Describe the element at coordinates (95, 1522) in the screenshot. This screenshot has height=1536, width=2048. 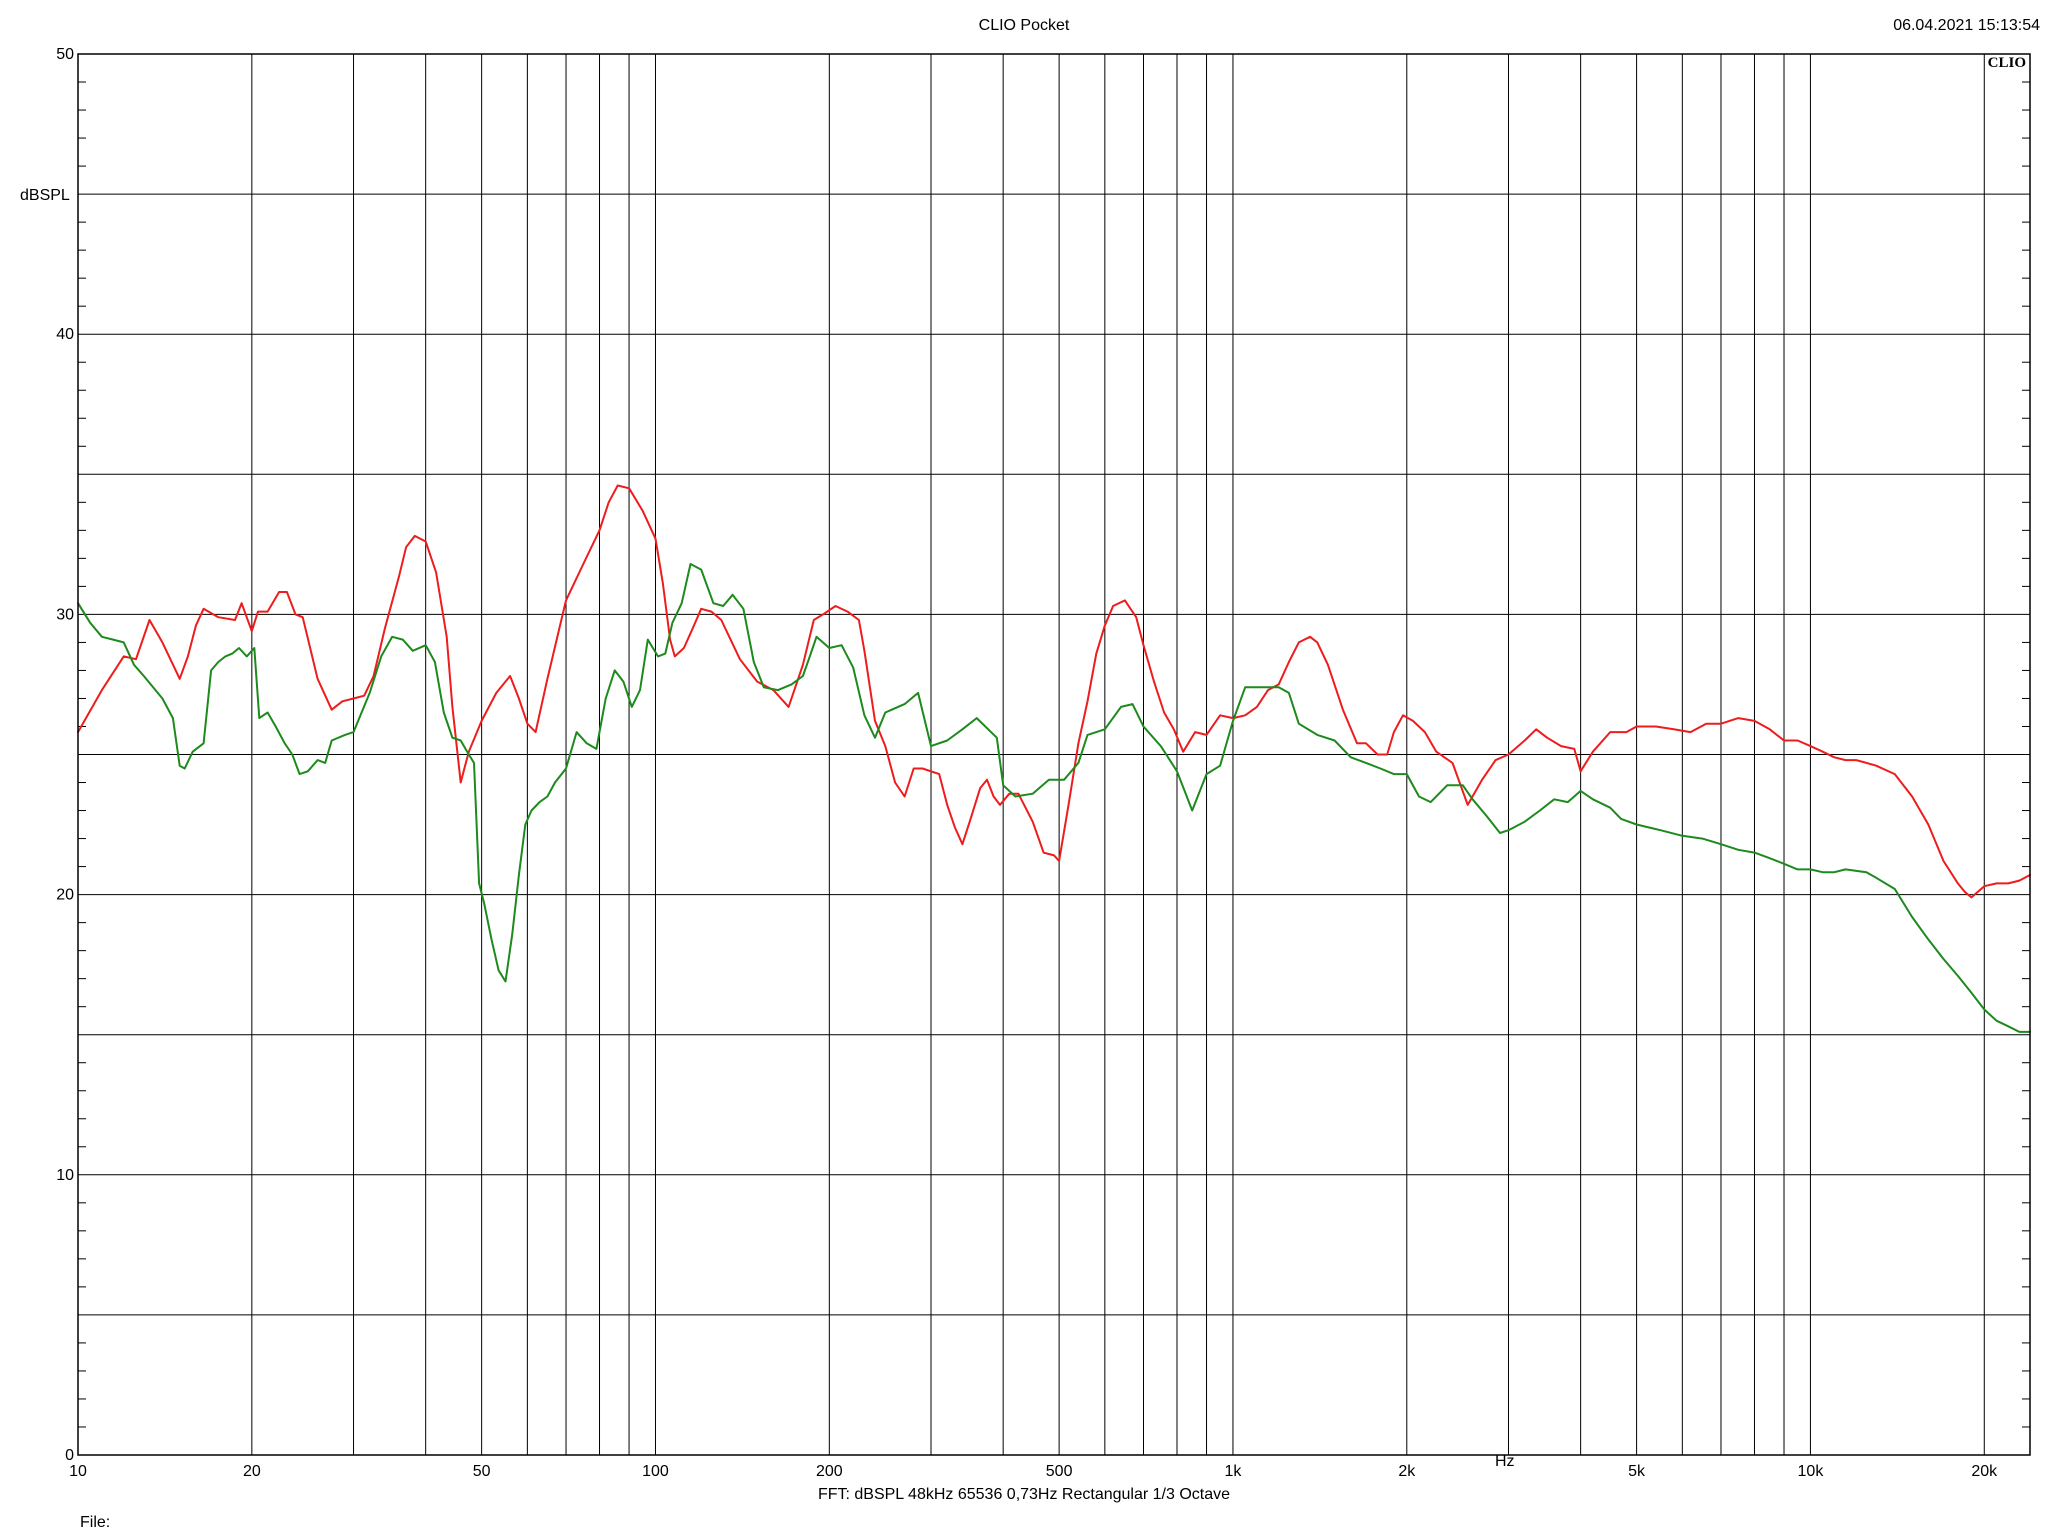
I see `file-label: File:` at that location.